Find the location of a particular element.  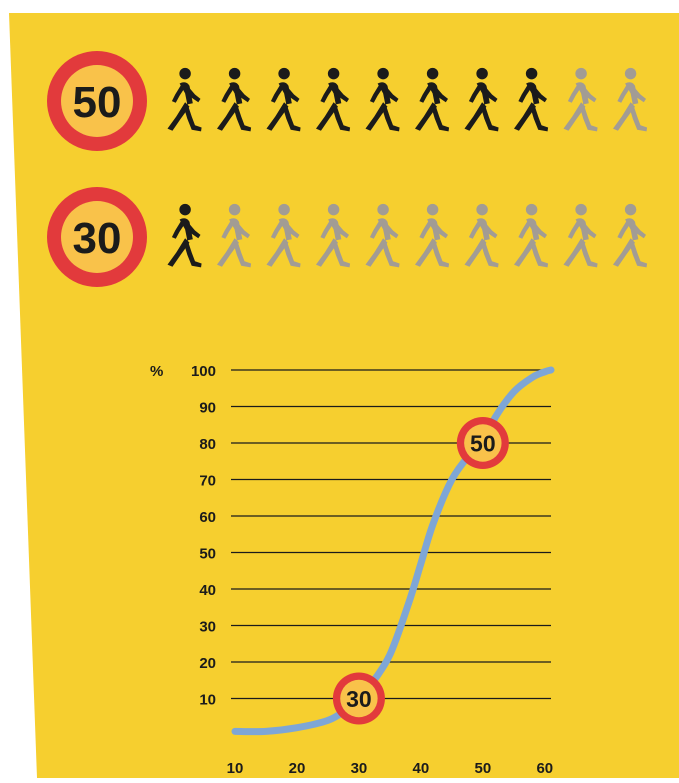

marker-50: 50 is located at coordinates (482, 443).